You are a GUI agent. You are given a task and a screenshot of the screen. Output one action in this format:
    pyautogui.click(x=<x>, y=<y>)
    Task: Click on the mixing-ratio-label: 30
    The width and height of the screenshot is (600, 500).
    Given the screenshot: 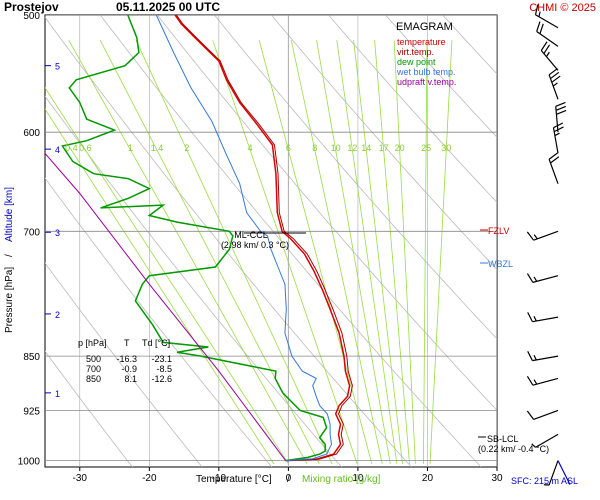 What is the action you would take?
    pyautogui.click(x=446, y=148)
    